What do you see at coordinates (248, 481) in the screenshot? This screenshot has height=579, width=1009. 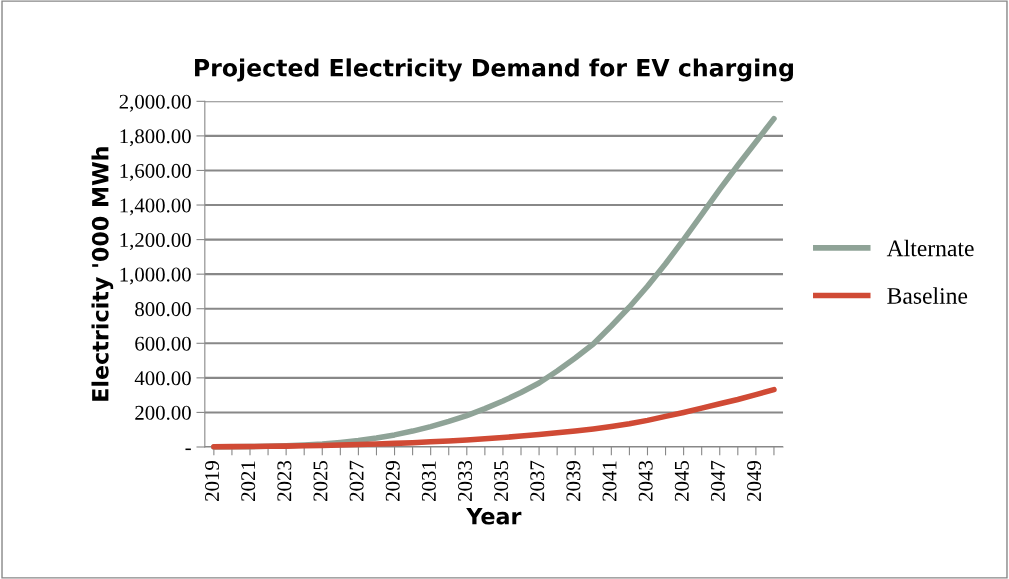 I see `x-tick-label: 2021` at bounding box center [248, 481].